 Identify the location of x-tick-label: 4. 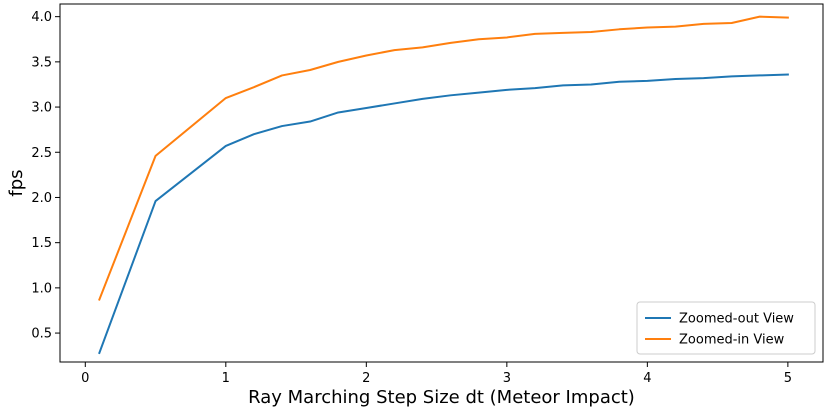
(647, 378).